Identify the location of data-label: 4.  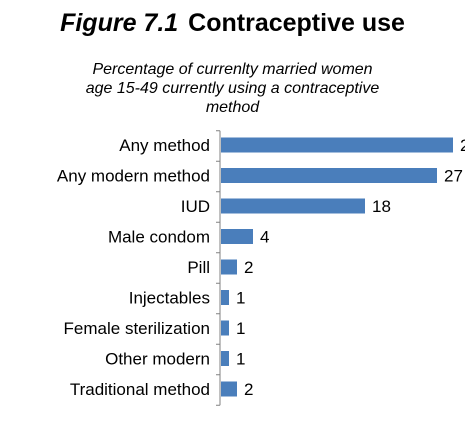
(264, 237).